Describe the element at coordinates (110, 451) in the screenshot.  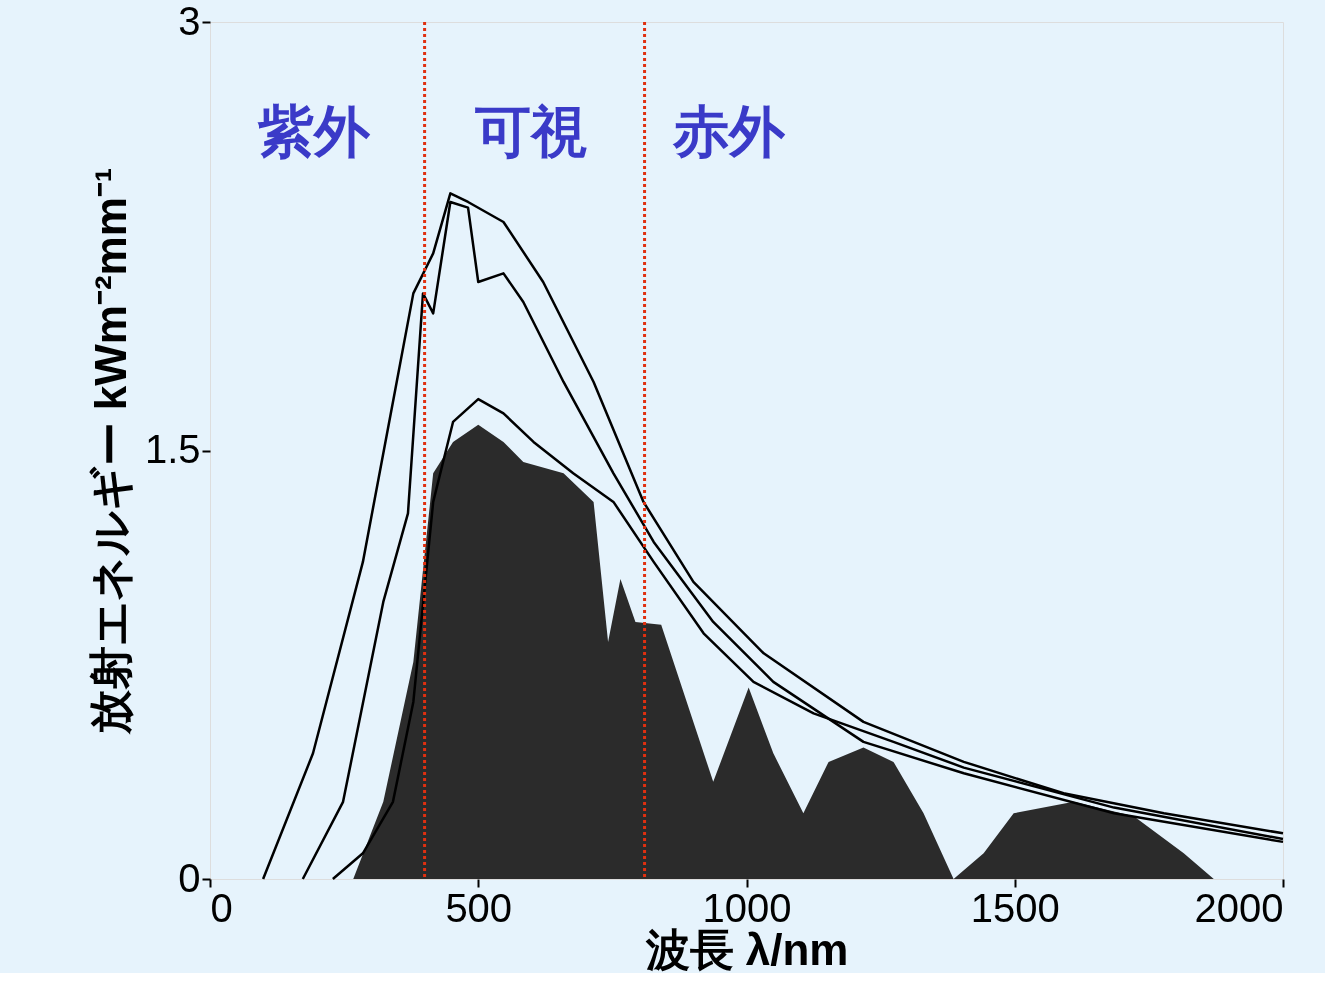
I see `y-axis-title: 放射エネルギー kWm⁻²mm⁻¹` at that location.